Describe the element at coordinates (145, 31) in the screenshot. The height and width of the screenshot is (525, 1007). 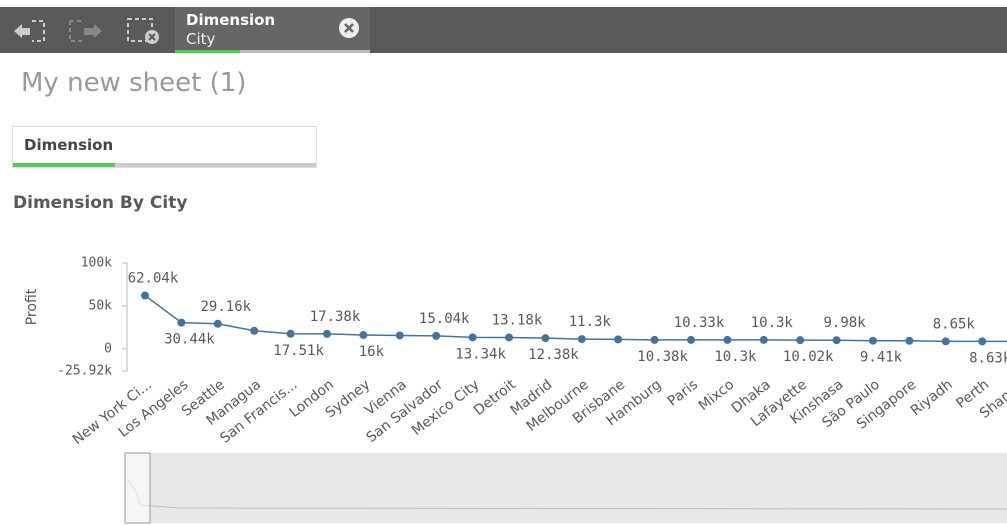
I see `clear-button` at that location.